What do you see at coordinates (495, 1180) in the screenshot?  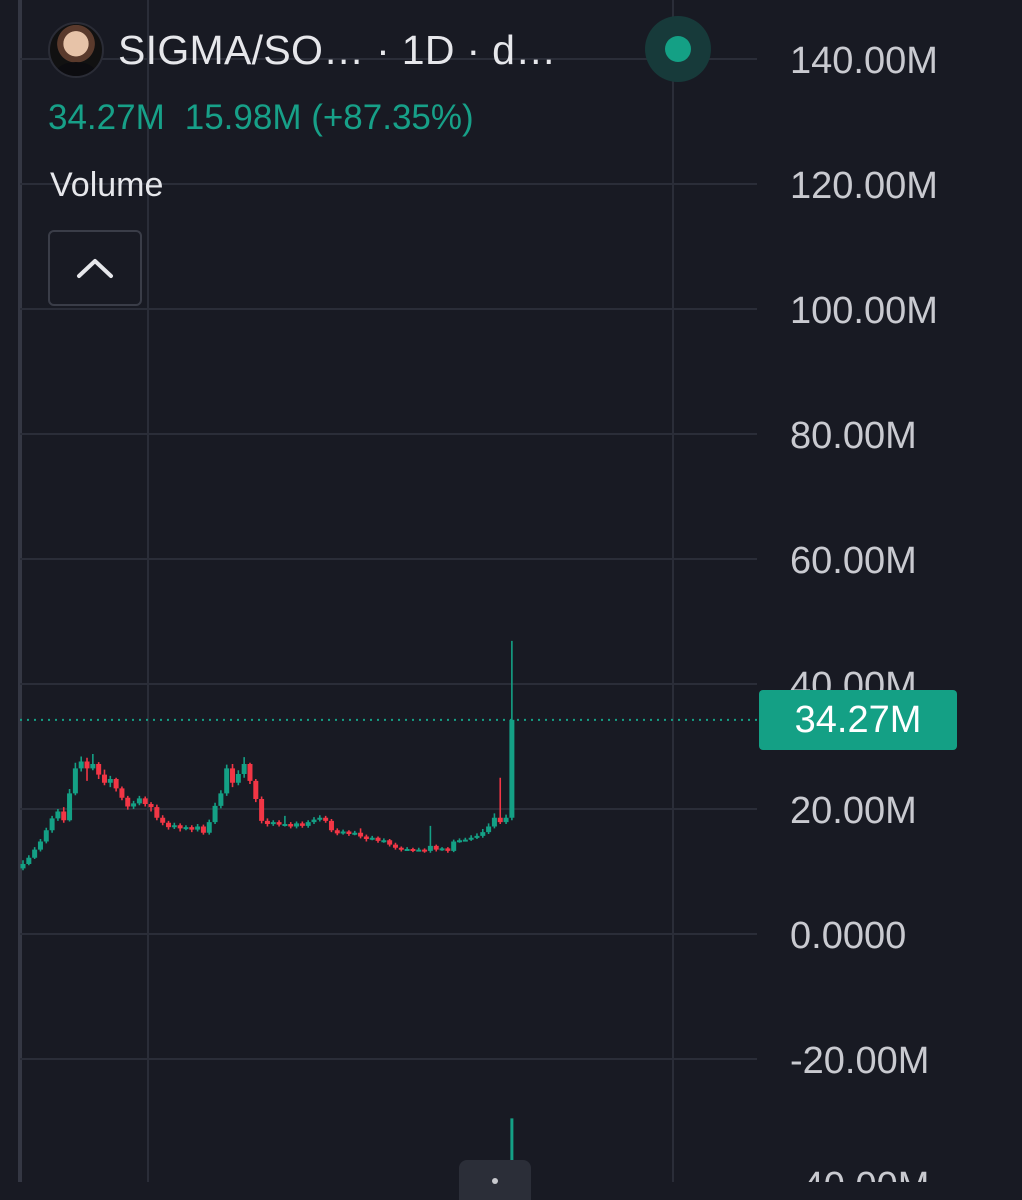 I see `panel-resize-handle` at bounding box center [495, 1180].